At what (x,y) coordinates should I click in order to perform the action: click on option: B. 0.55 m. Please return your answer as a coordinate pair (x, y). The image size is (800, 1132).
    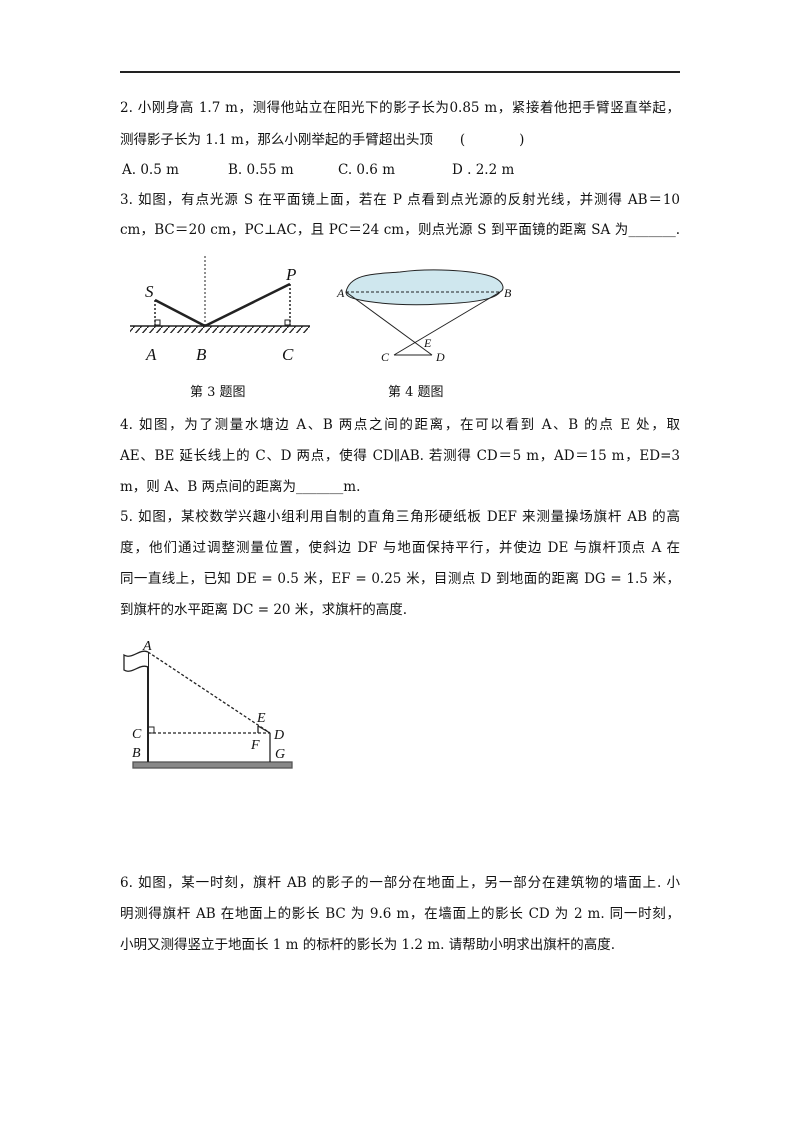
    Looking at the image, I should click on (261, 170).